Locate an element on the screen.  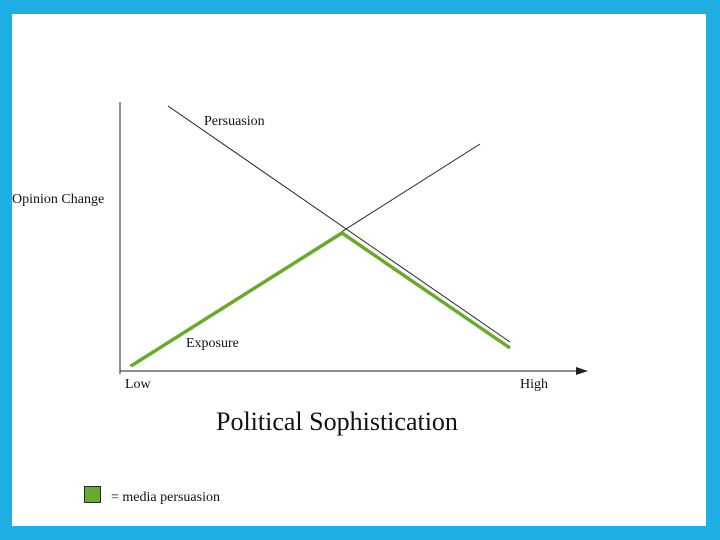
media-persuasion-line is located at coordinates (320, 299).